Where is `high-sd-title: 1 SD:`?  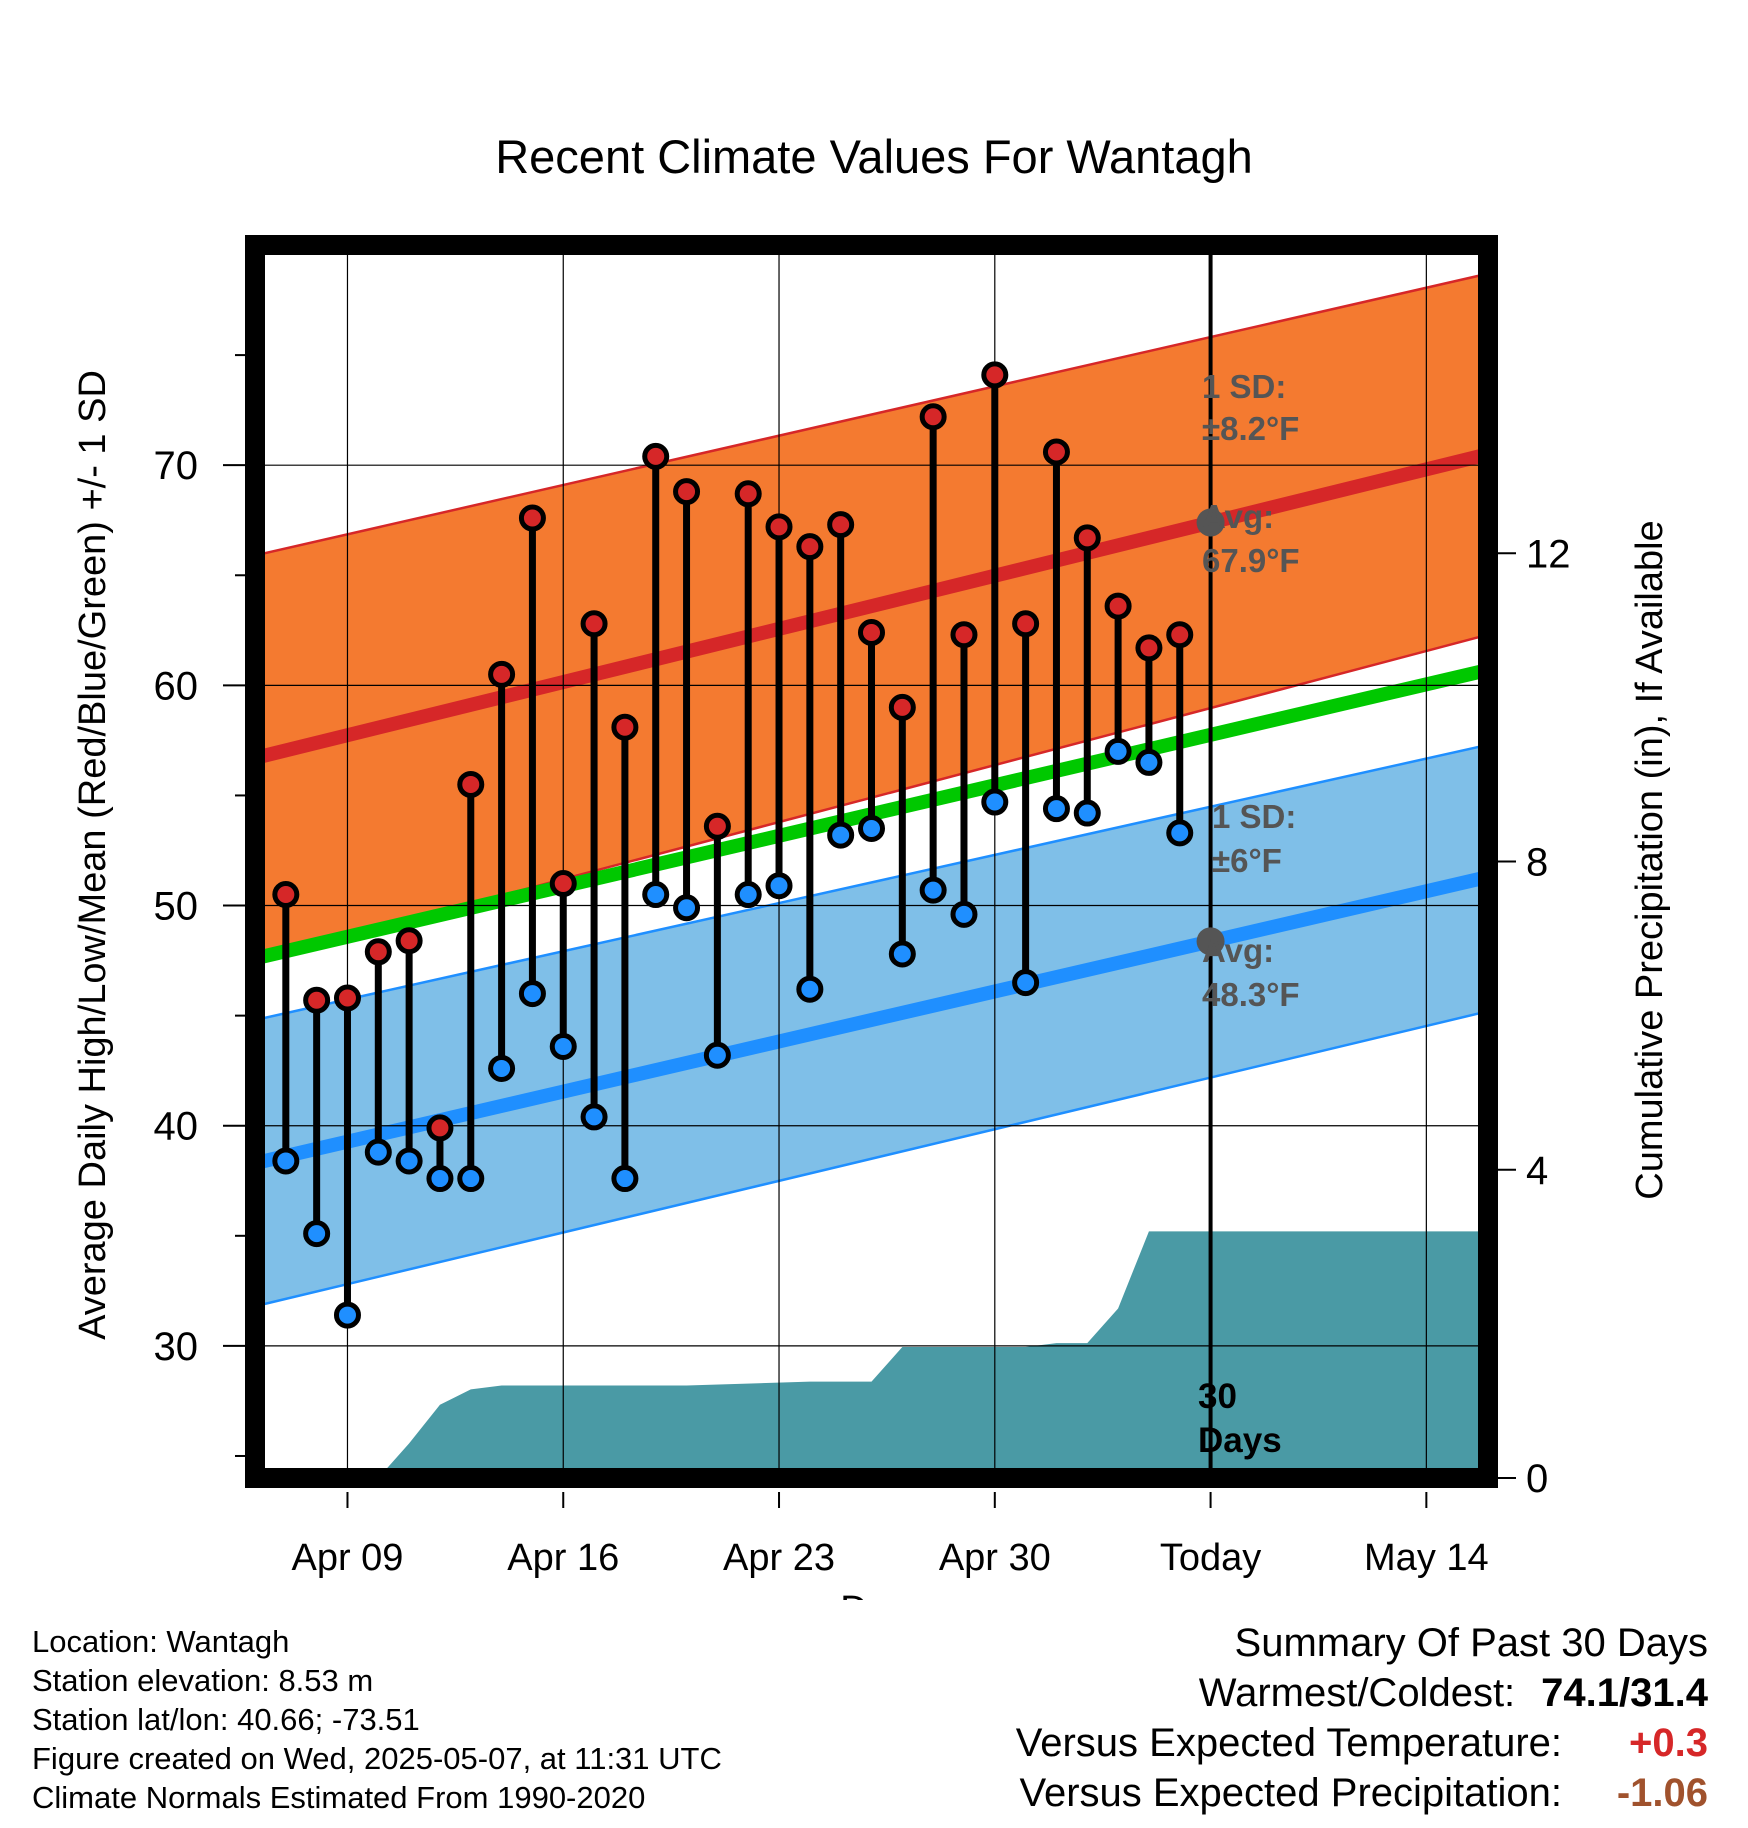 high-sd-title: 1 SD: is located at coordinates (1244, 386).